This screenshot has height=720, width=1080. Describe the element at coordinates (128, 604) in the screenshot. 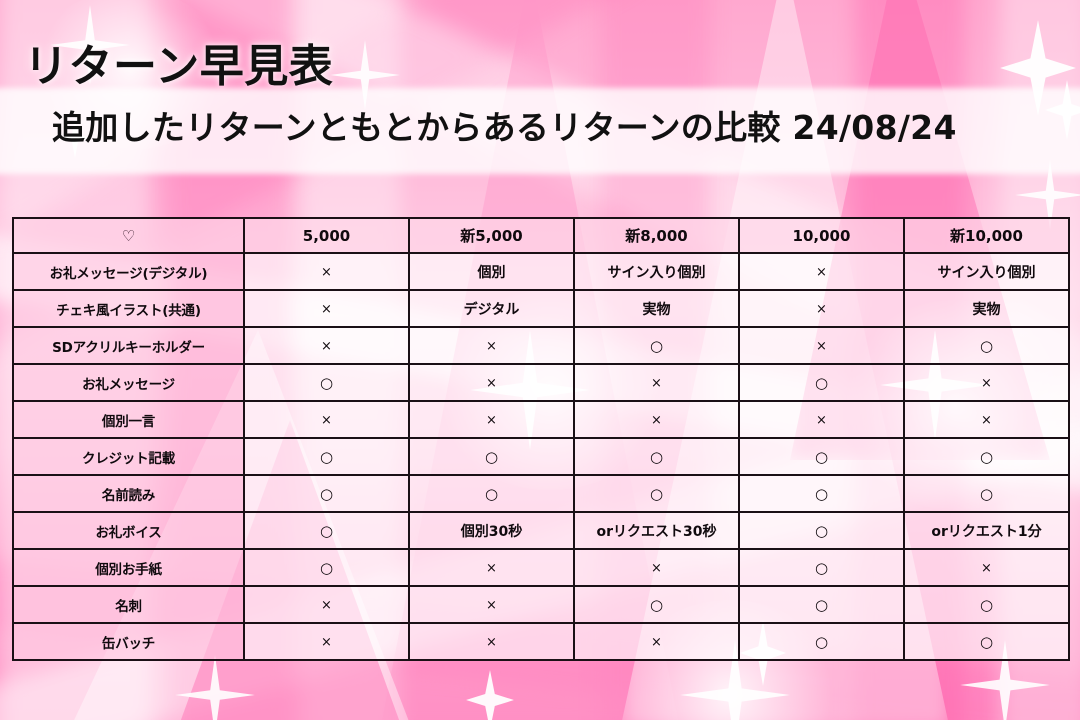

I see `table-row-label: 名刺` at that location.